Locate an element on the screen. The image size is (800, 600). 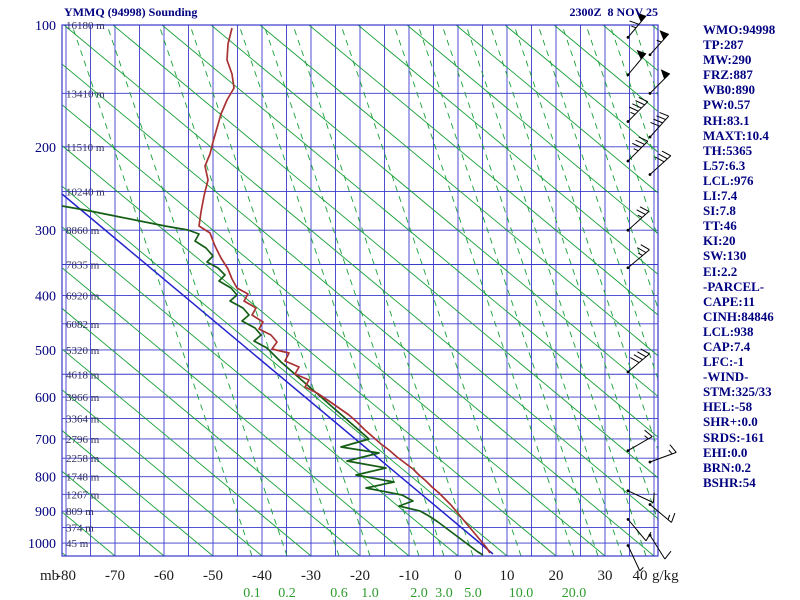
stat-line: EHI:0.0 is located at coordinates (725, 452).